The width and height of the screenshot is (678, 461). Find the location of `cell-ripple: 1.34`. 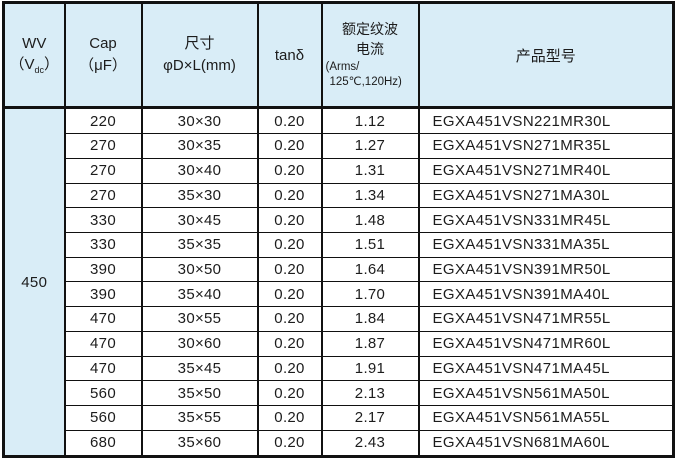

cell-ripple: 1.34 is located at coordinates (370, 195).